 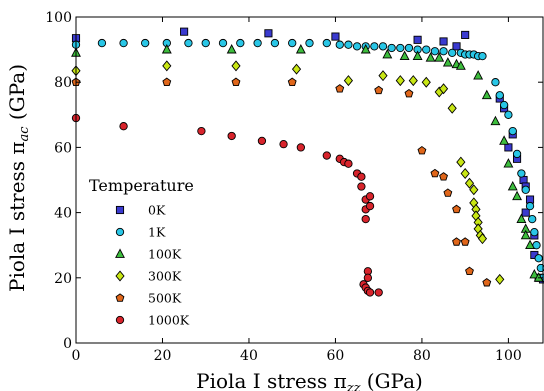 What do you see at coordinates (422, 356) in the screenshot?
I see `x-tick-label: 80` at bounding box center [422, 356].